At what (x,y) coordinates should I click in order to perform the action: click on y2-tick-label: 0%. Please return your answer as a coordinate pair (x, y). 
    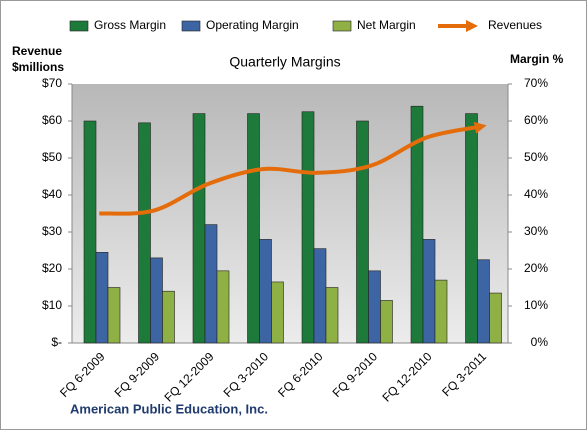
    Looking at the image, I should click on (540, 342).